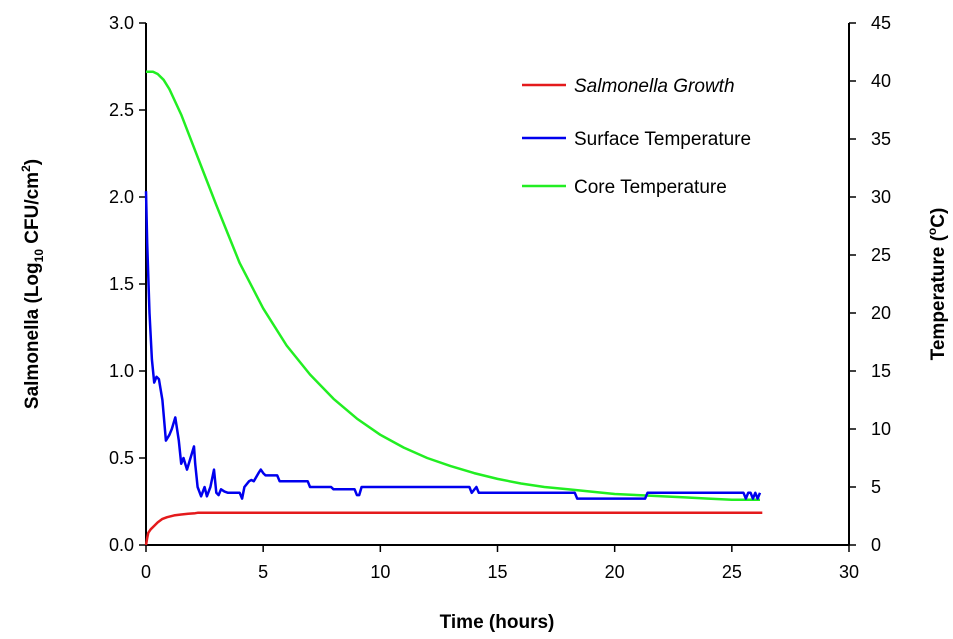 This screenshot has width=953, height=639. What do you see at coordinates (881, 255) in the screenshot?
I see `y2-tick-label: 25` at bounding box center [881, 255].